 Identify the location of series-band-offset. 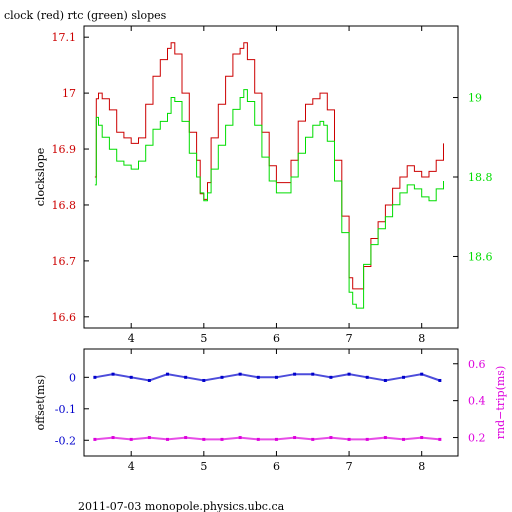
(267, 377).